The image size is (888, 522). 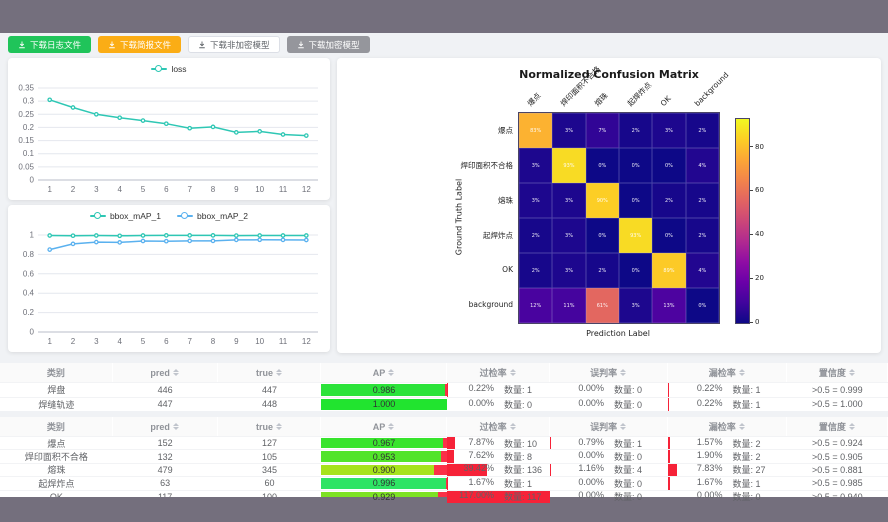 I want to click on download-report-button: 下载简报文件, so click(x=140, y=44).